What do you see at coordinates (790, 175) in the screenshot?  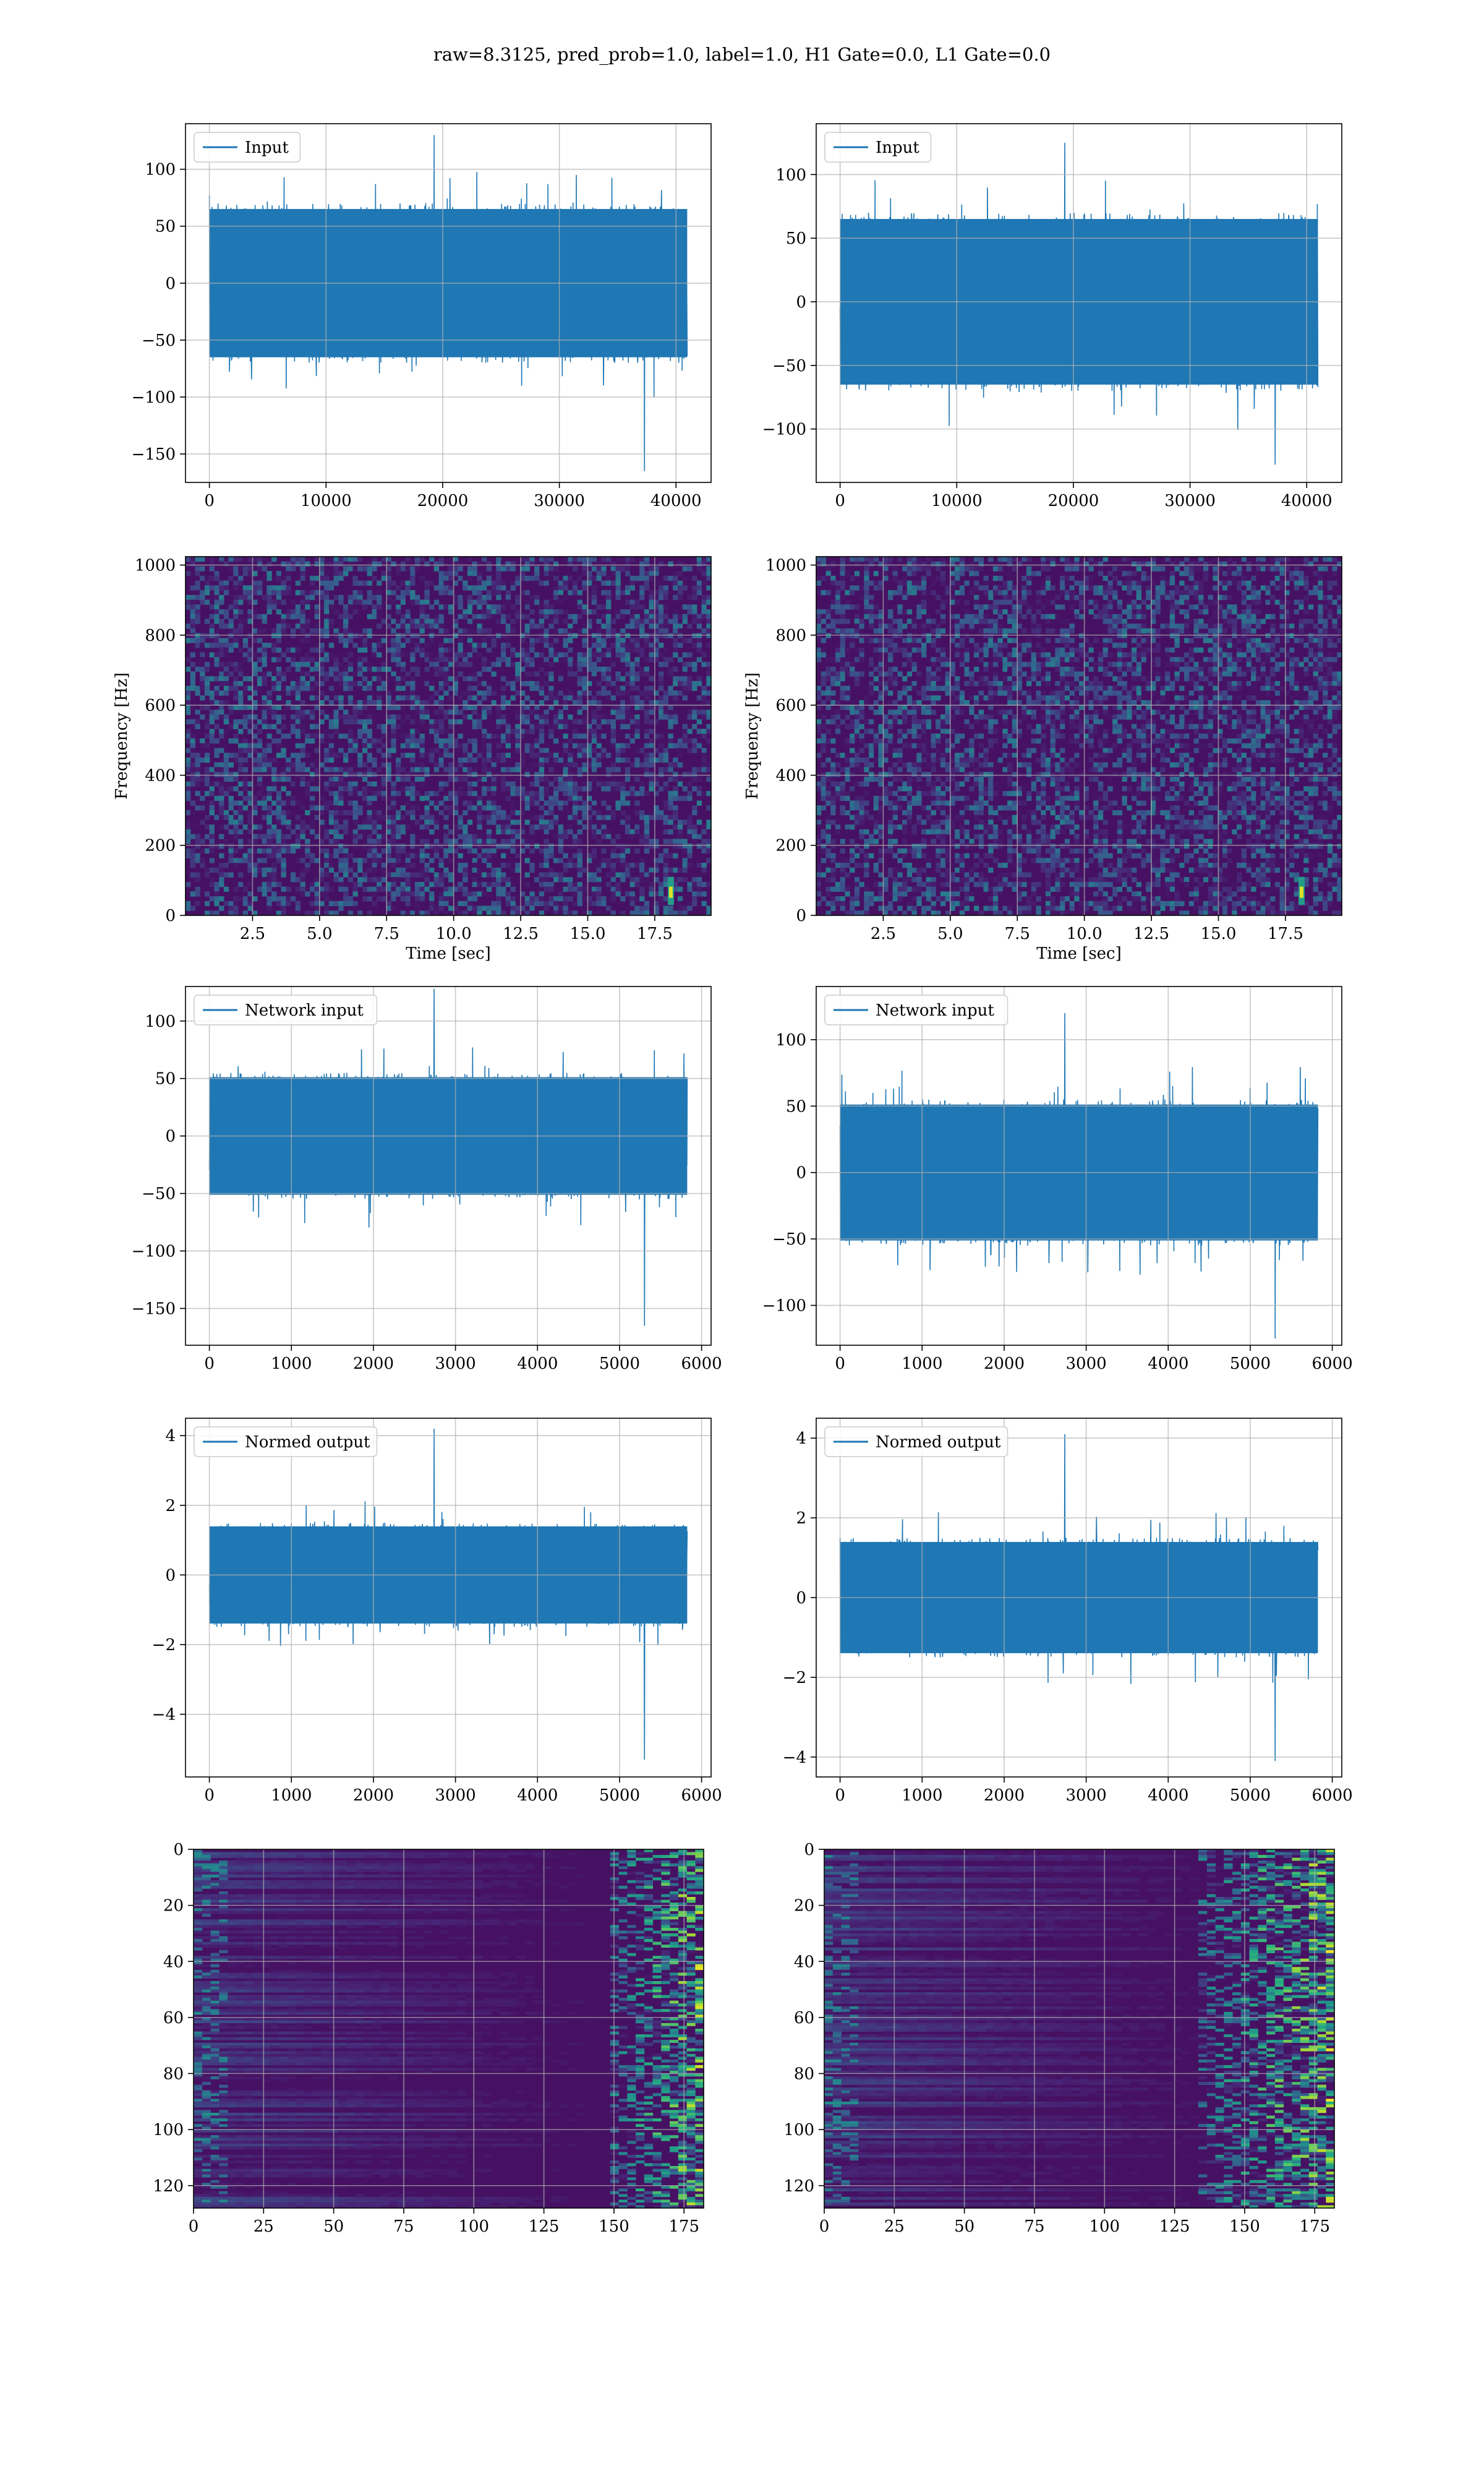 I see `y-tick-label: 100` at bounding box center [790, 175].